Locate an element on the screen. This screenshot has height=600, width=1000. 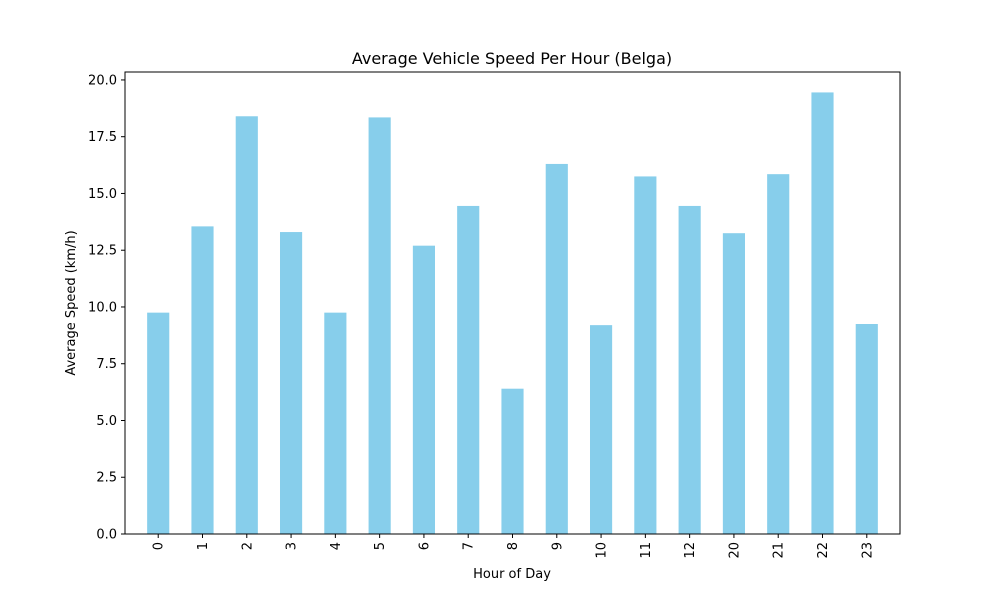
y-tick-label: 10.0 is located at coordinates (102, 307).